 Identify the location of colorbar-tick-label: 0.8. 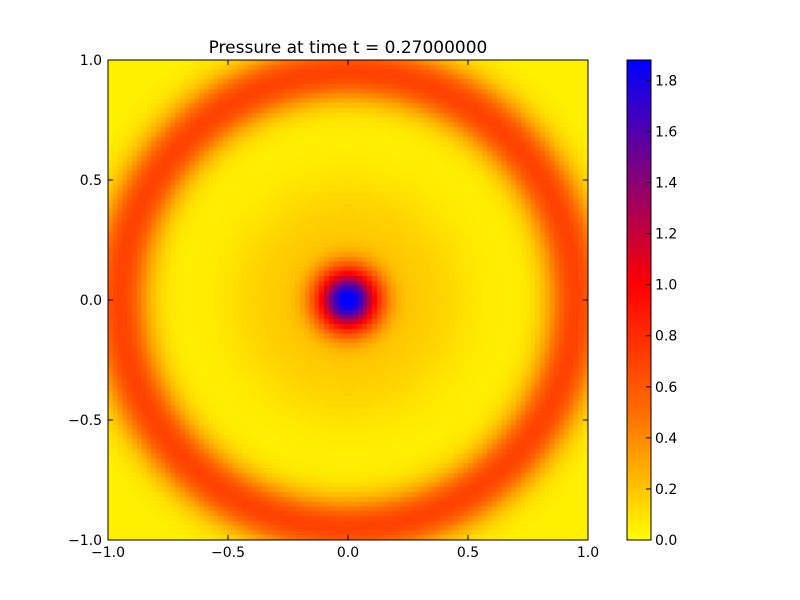
(666, 337).